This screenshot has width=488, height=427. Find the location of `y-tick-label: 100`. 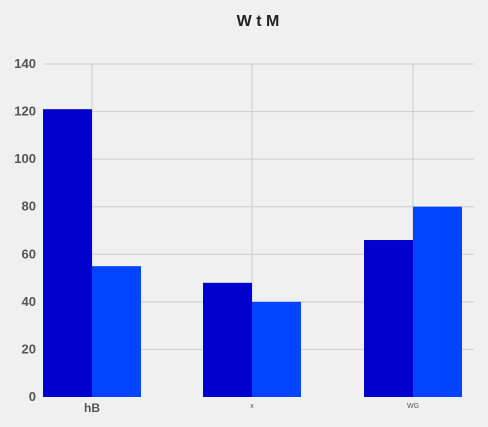

y-tick-label: 100 is located at coordinates (25, 158).